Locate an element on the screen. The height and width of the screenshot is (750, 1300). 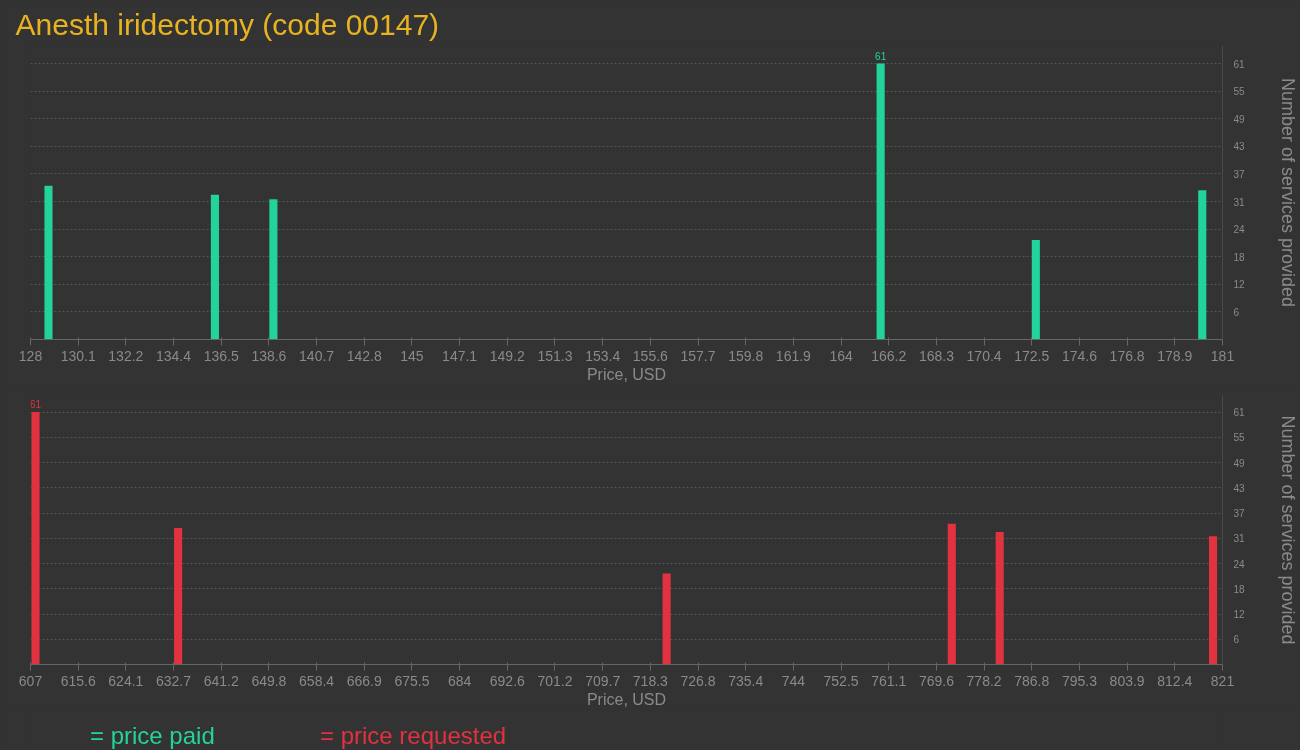
chart-title: Anesth iridectomy (code 00147) is located at coordinates (227, 24).